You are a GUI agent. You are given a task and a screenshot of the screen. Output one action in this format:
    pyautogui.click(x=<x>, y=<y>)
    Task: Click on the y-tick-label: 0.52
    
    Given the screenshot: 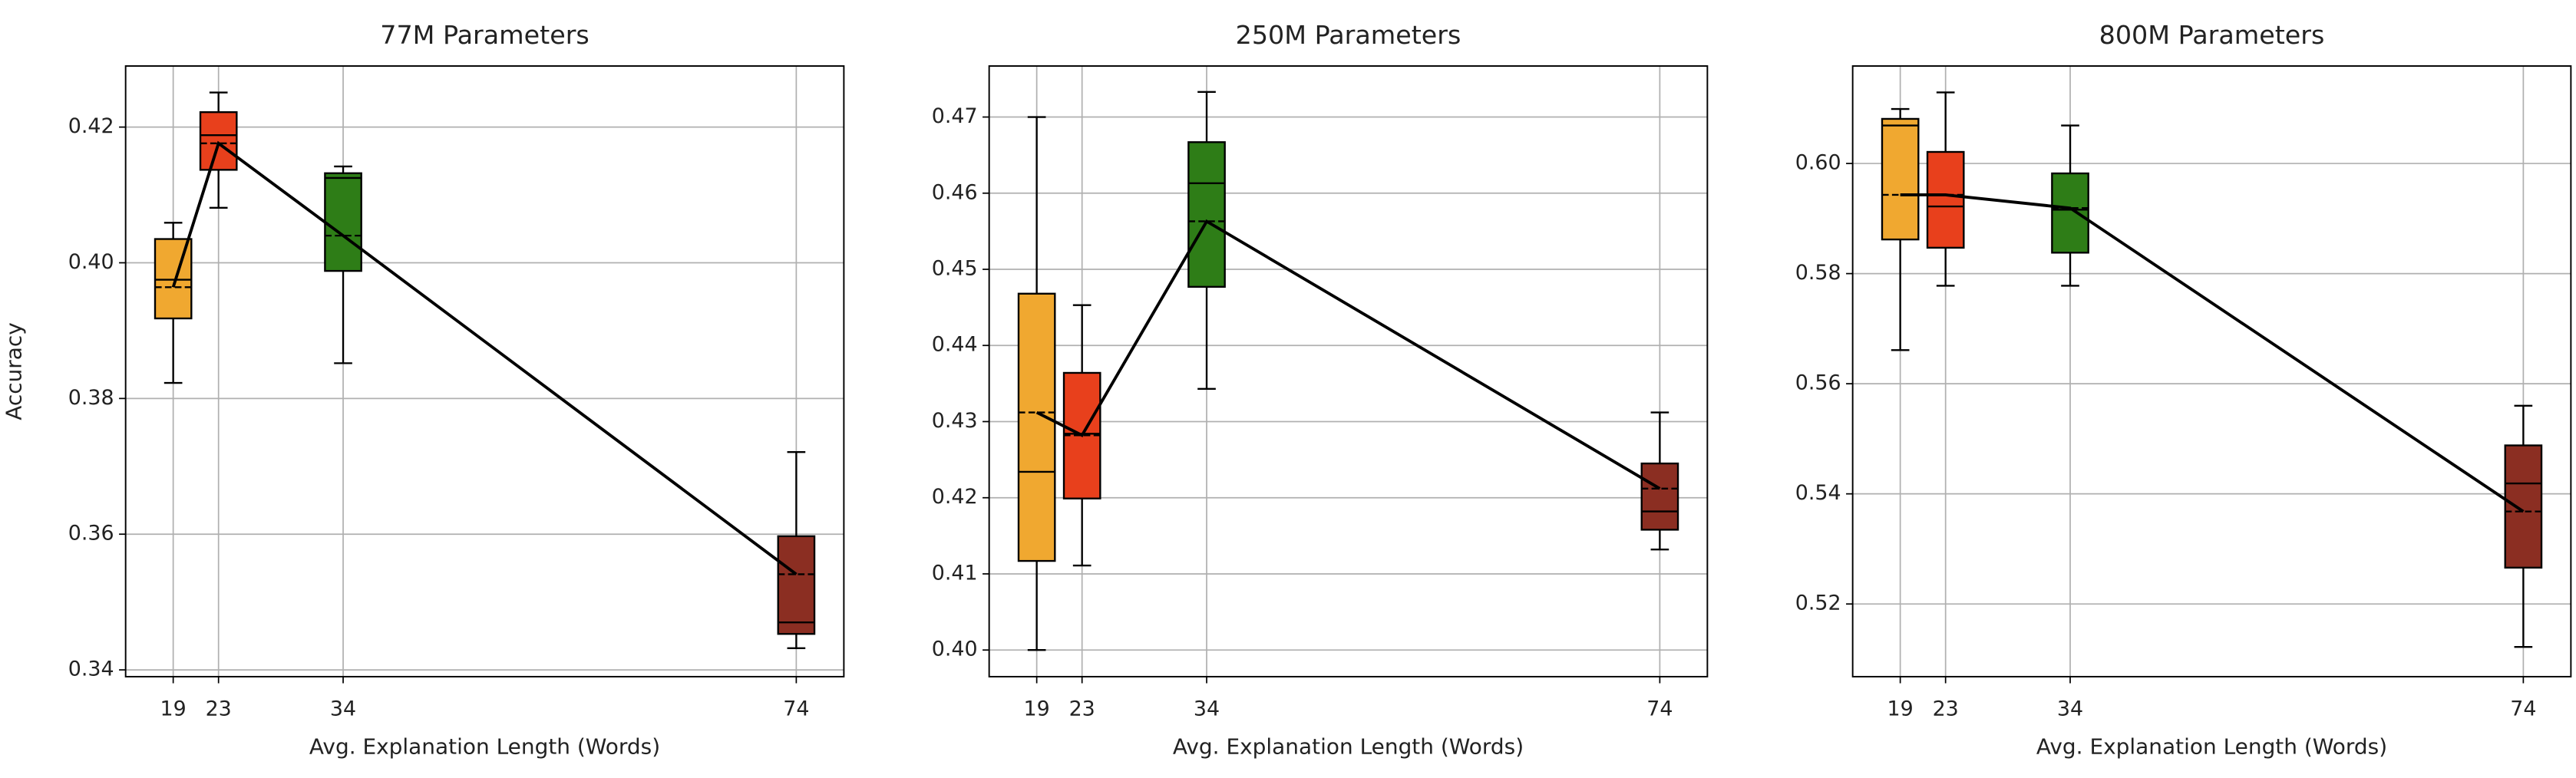 What is the action you would take?
    pyautogui.click(x=1818, y=604)
    